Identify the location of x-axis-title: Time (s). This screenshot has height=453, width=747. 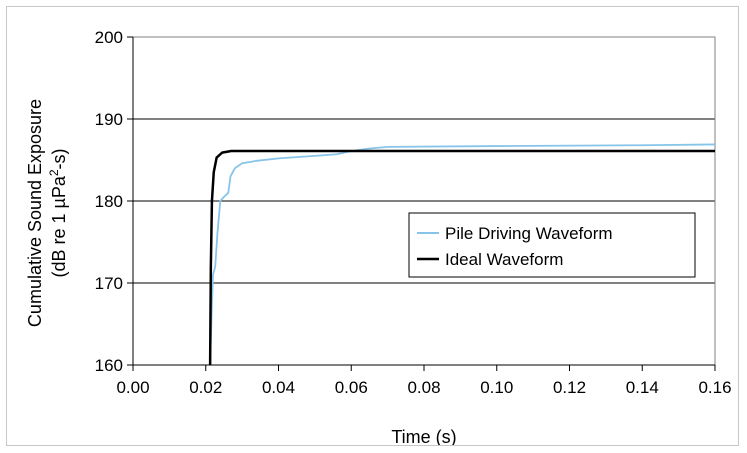
(423, 436).